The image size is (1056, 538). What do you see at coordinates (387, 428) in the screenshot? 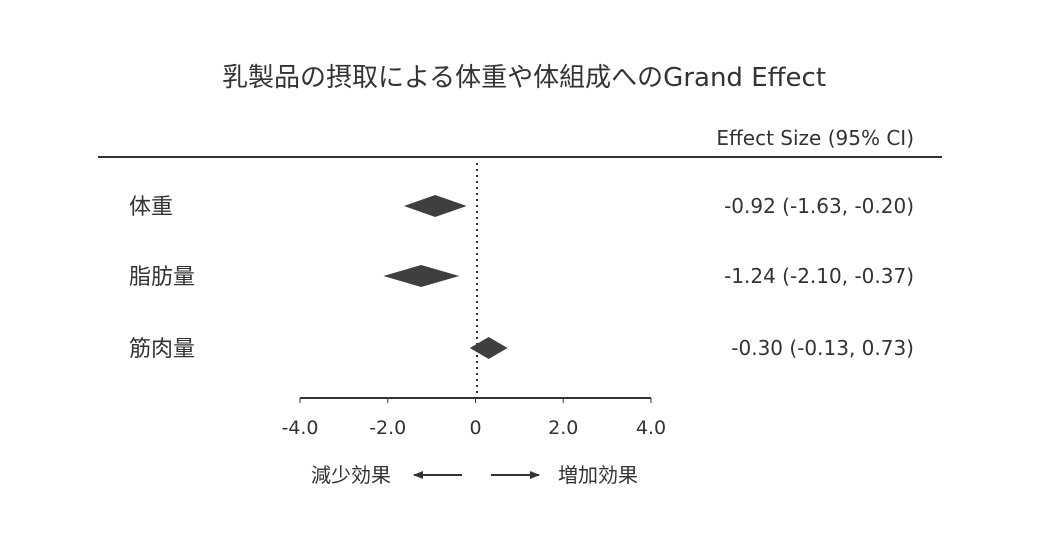
I see `x-tick-label: -2.0` at bounding box center [387, 428].